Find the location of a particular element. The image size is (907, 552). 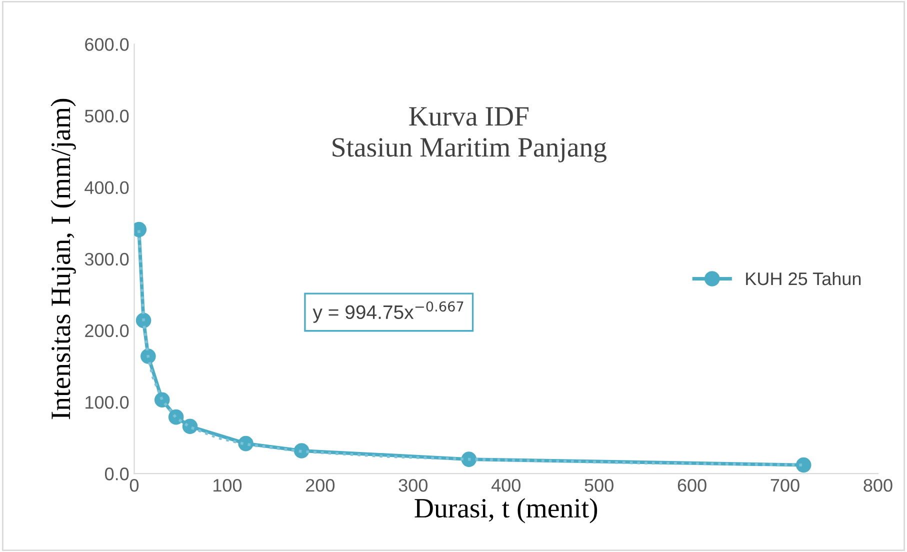

x-tick-label: 400 is located at coordinates (505, 485).